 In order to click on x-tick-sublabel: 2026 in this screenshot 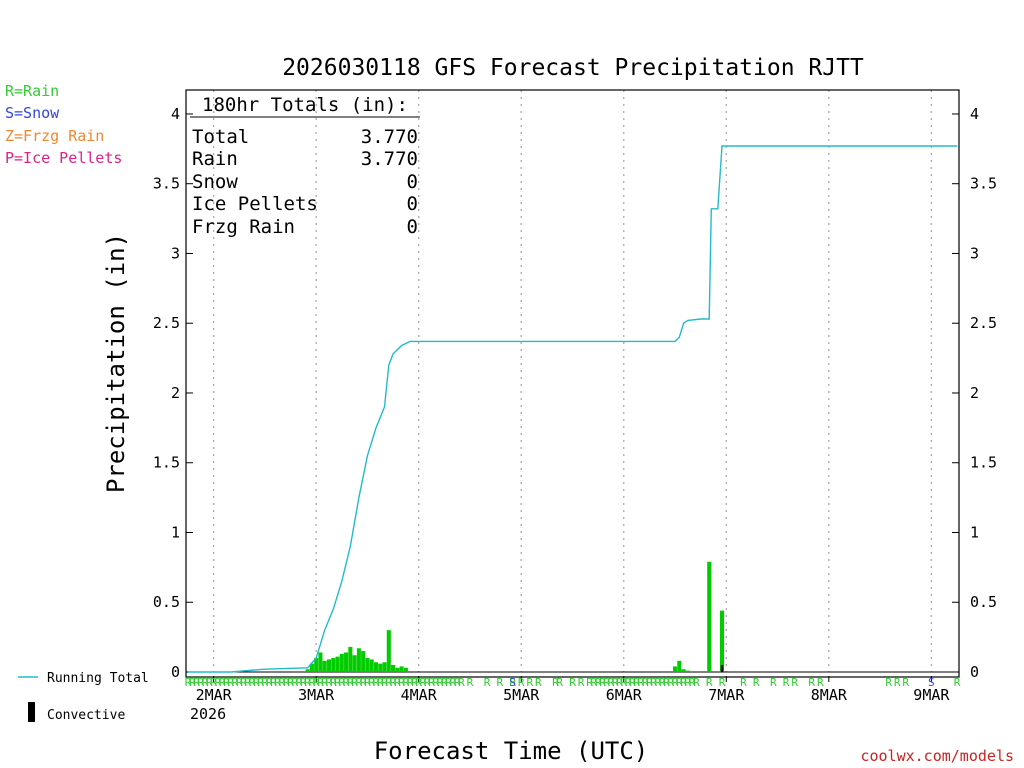, I will do `click(208, 714)`.